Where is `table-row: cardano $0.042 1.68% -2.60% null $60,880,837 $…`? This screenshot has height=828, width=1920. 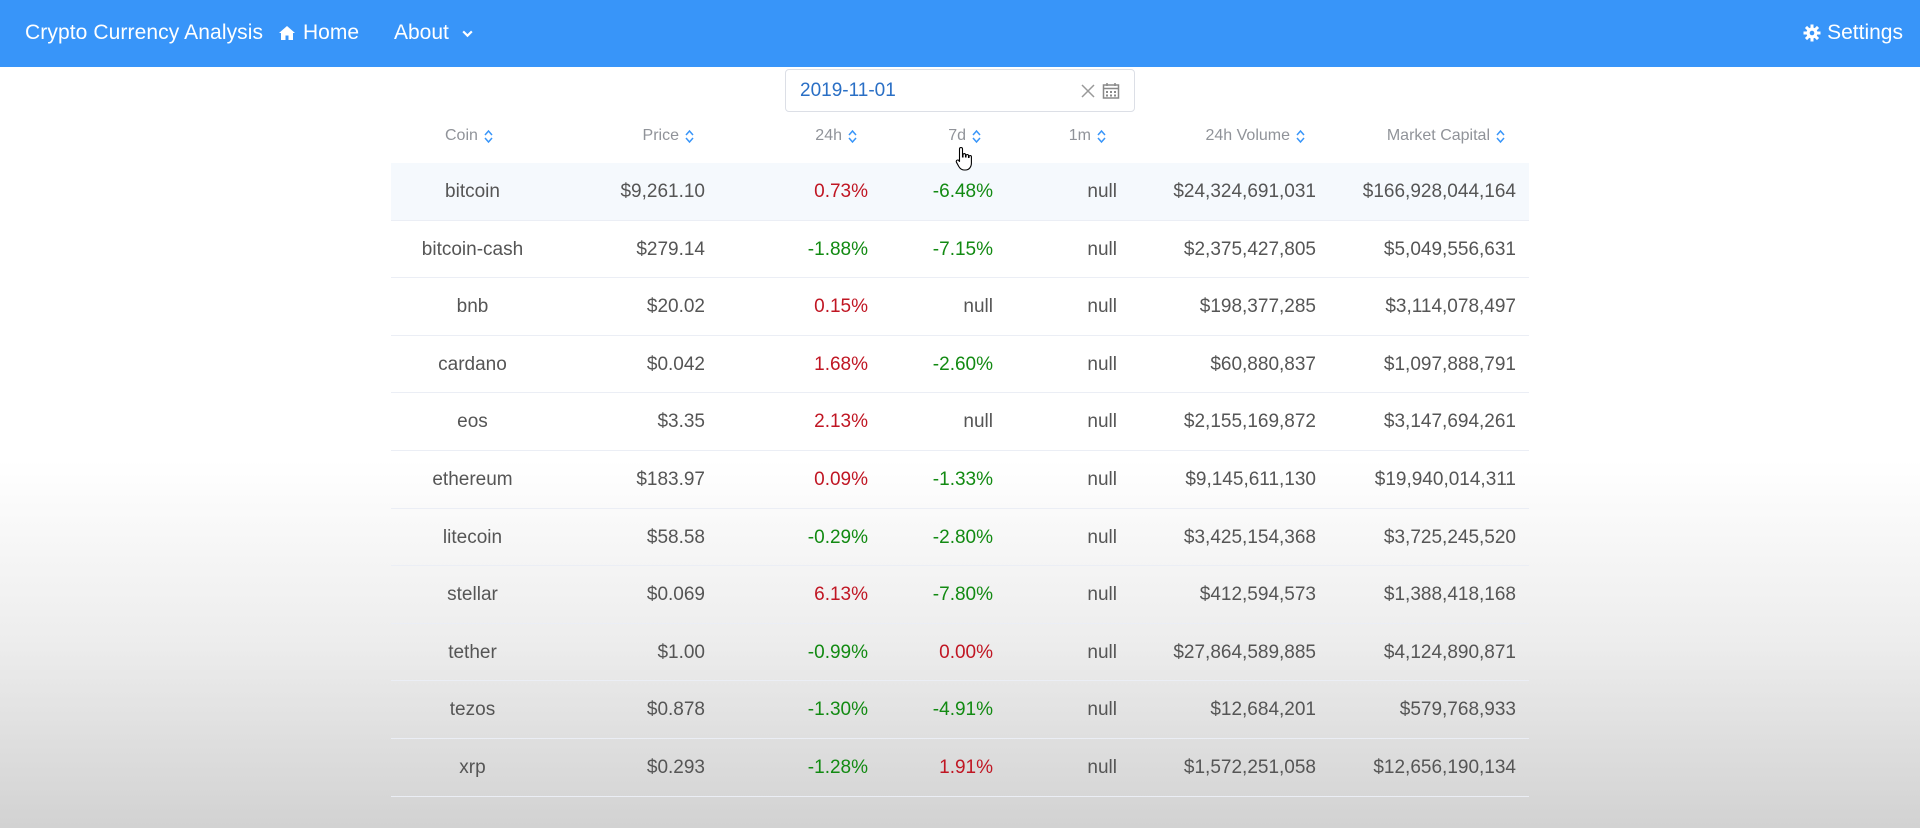 table-row: cardano $0.042 1.68% -2.60% null $60,880,837 $… is located at coordinates (960, 365).